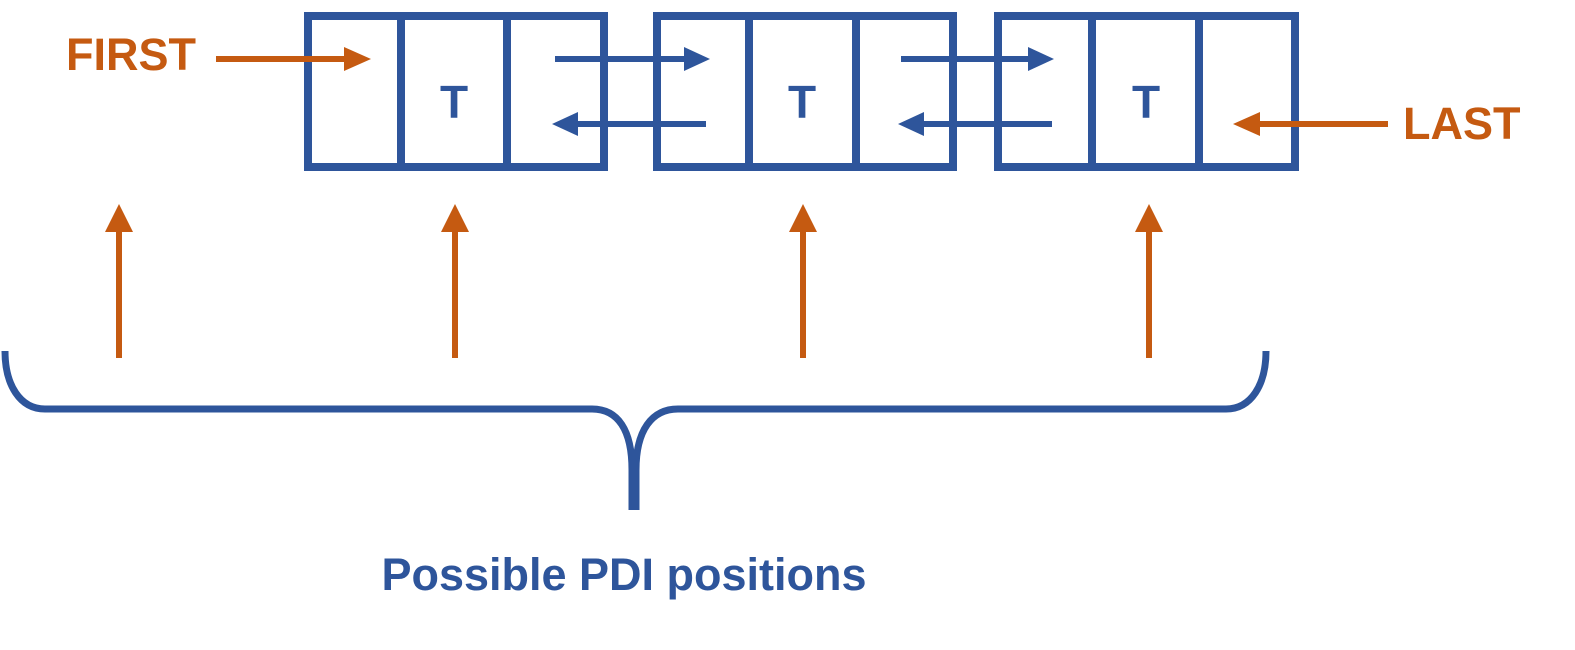 The image size is (1575, 650). What do you see at coordinates (454, 102) in the screenshot?
I see `node-1-data-cell-text: T` at bounding box center [454, 102].